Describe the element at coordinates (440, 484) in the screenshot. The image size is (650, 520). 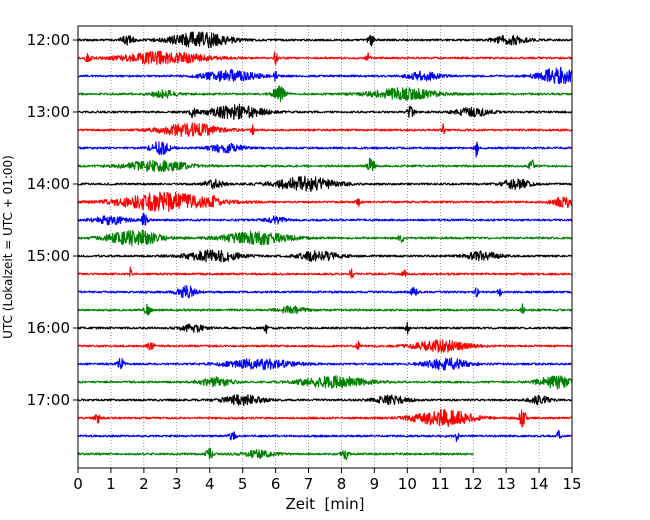
I see `x-tick-label: 11` at that location.